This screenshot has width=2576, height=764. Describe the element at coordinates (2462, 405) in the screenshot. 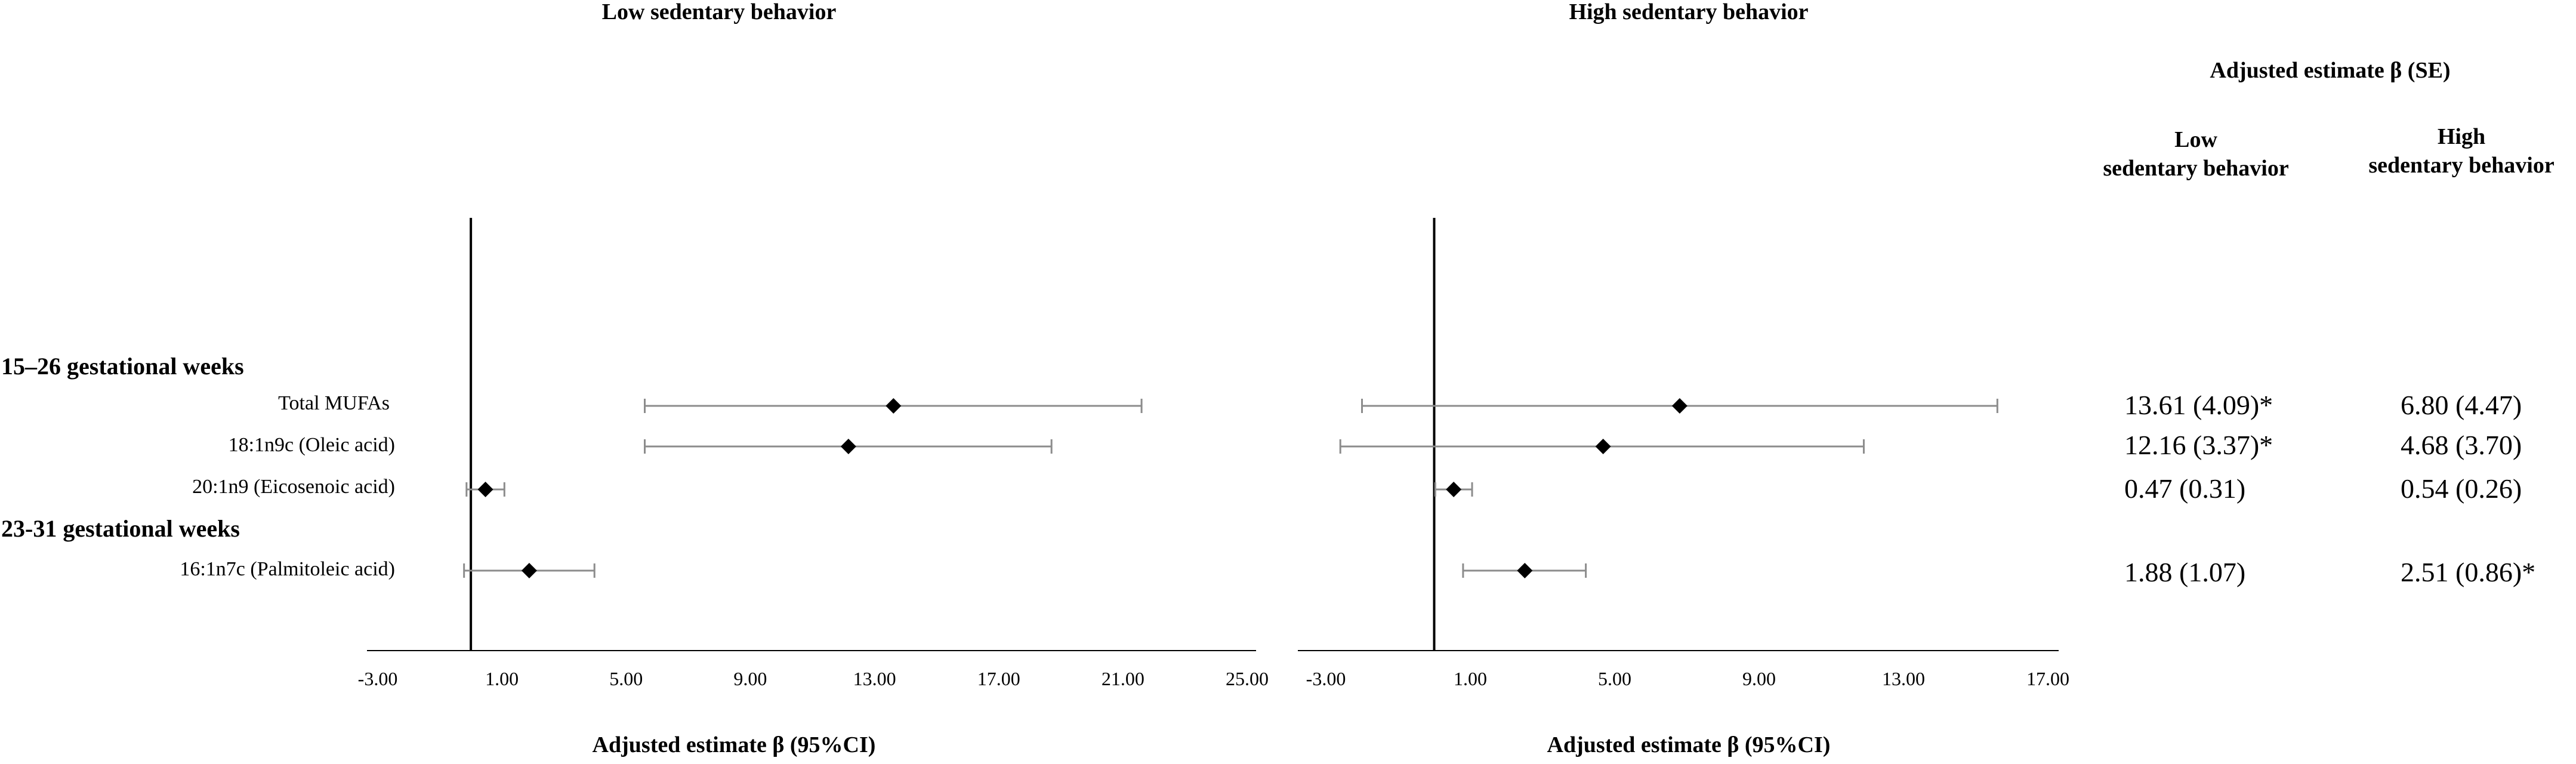

I see `table-cell-high-total-mufas: 6.80 (4.47)` at that location.